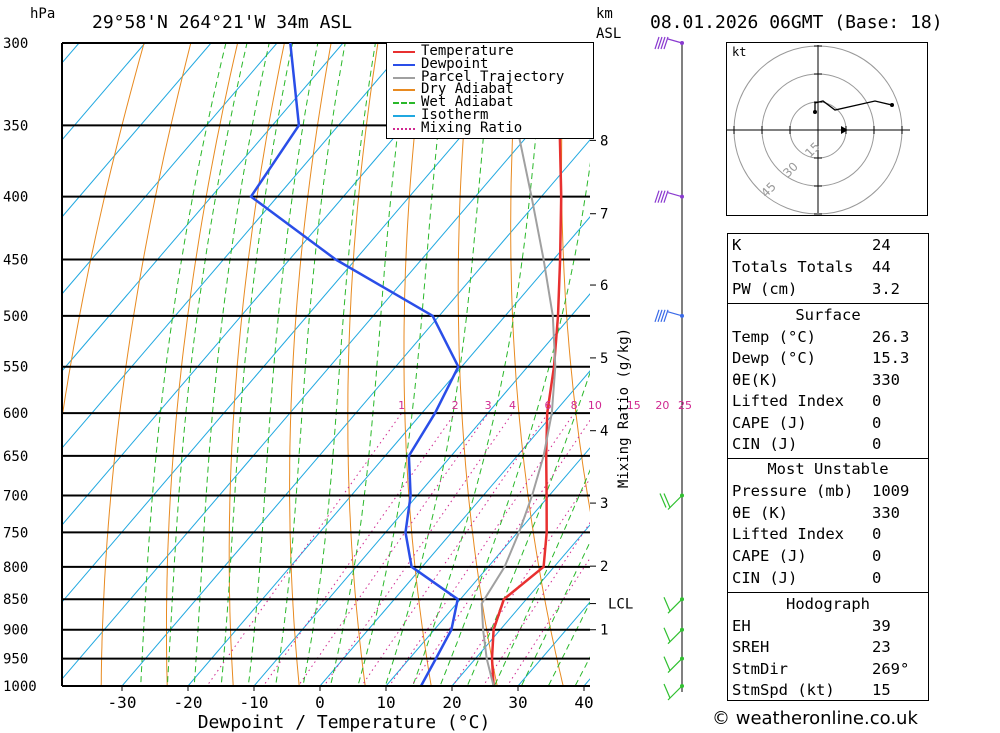 The width and height of the screenshot is (1000, 733). What do you see at coordinates (15, 660) in the screenshot?
I see `pressure-tick-label: 950` at bounding box center [15, 660].